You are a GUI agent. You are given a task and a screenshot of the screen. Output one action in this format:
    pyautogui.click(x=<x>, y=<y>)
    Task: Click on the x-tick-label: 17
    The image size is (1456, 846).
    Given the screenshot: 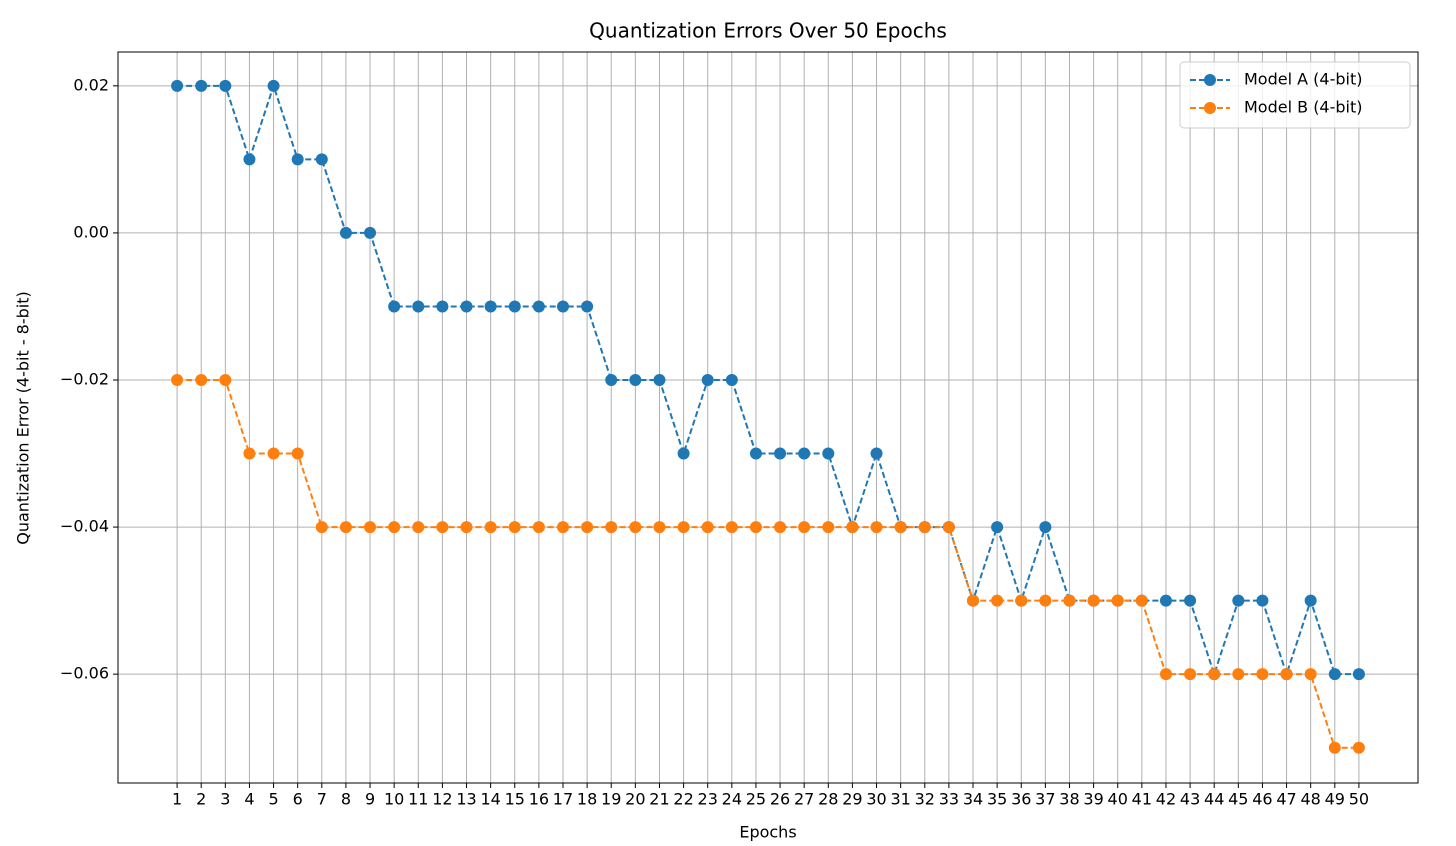 What is the action you would take?
    pyautogui.click(x=563, y=799)
    